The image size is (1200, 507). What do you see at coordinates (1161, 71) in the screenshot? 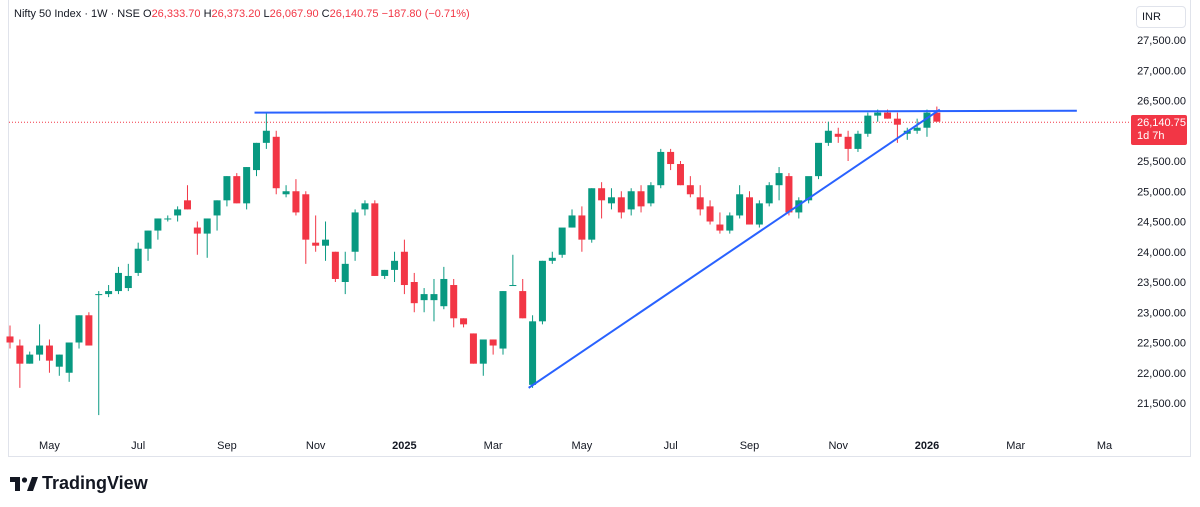
I see `y-tick-label: 27,000.00` at bounding box center [1161, 71].